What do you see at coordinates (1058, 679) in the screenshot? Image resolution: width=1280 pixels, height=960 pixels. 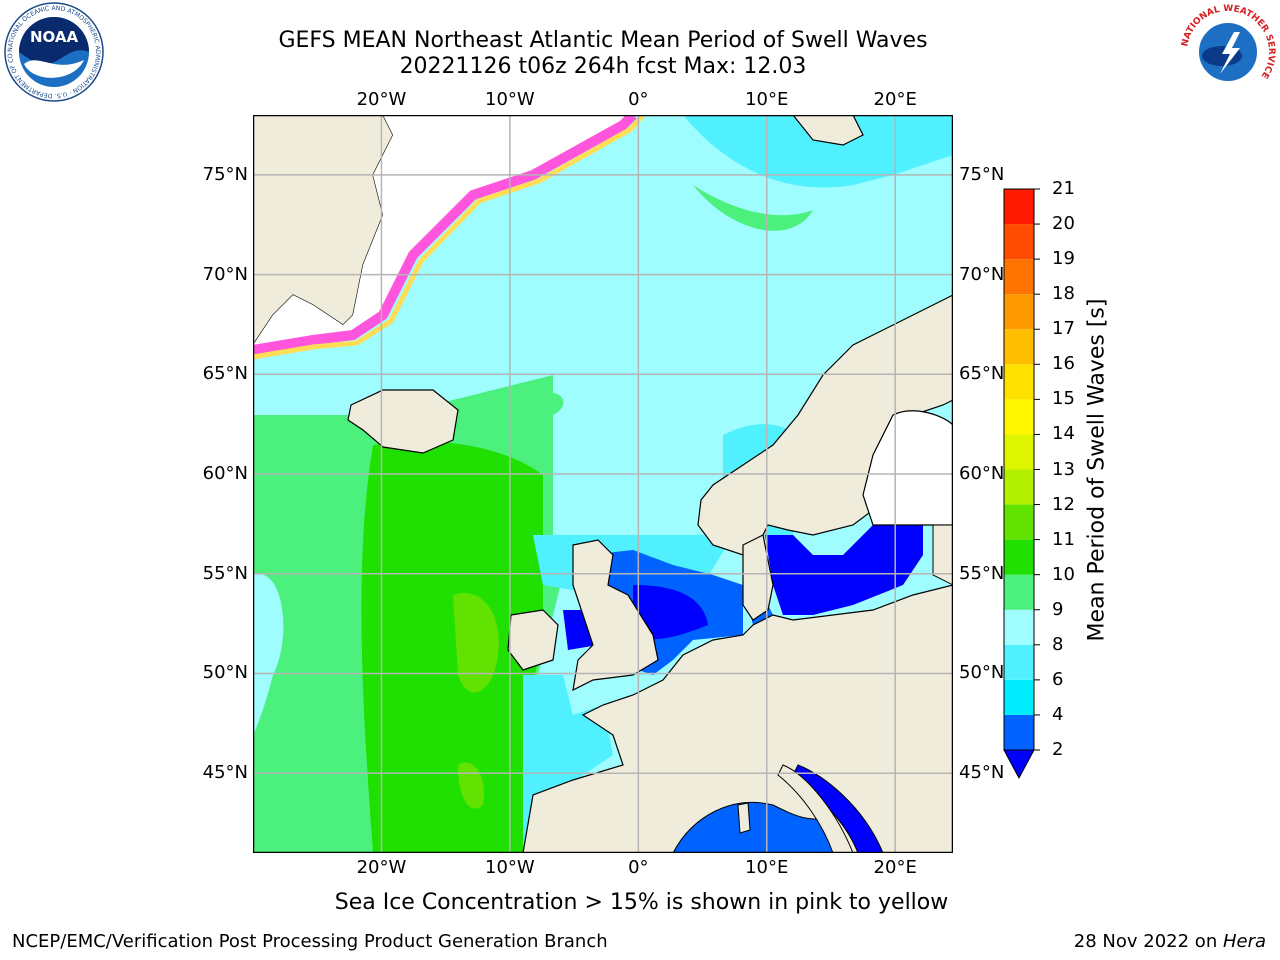 I see `colorbar-label-2: 6` at bounding box center [1058, 679].